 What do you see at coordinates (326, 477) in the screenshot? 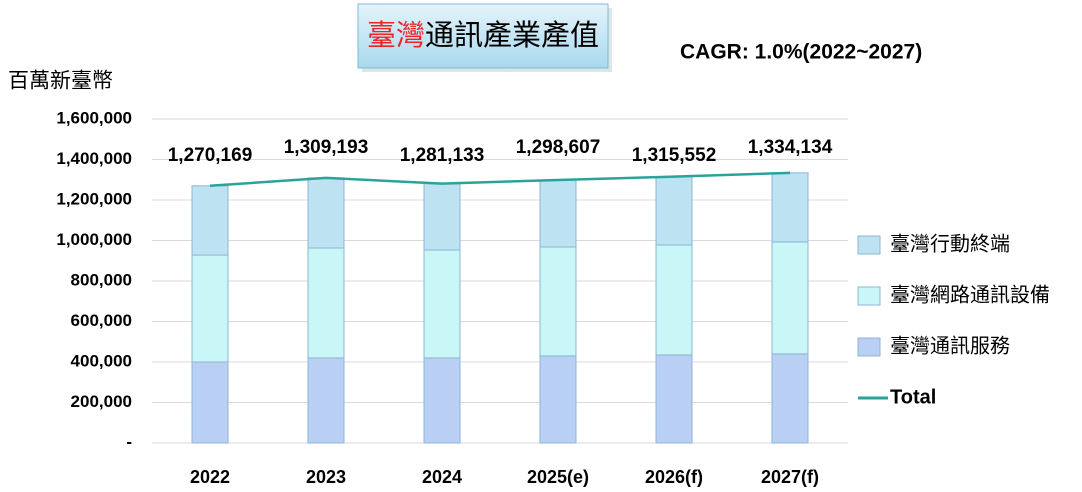
I see `x-tick-label: 2023` at bounding box center [326, 477].